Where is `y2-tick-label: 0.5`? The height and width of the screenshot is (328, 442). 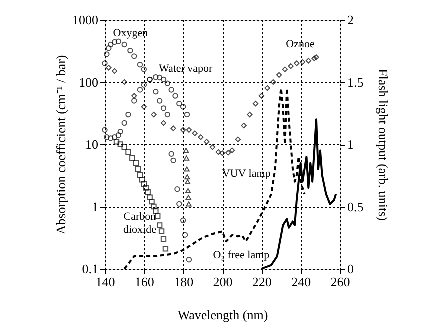
y2-tick-label: 0.5 is located at coordinates (356, 206).